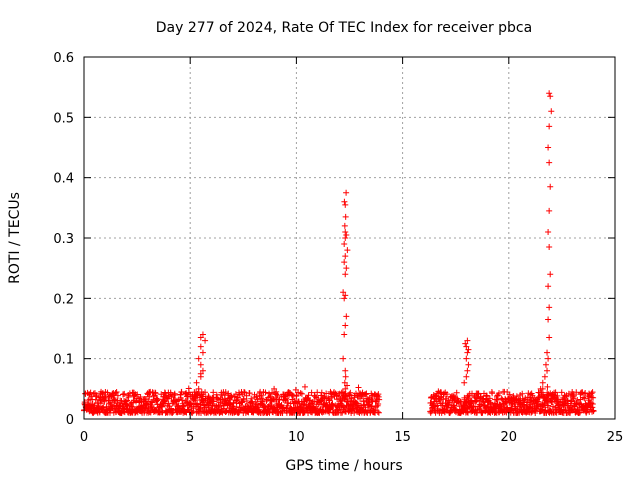 The image size is (640, 480). What do you see at coordinates (190, 437) in the screenshot?
I see `x-tick-label: 5` at bounding box center [190, 437].